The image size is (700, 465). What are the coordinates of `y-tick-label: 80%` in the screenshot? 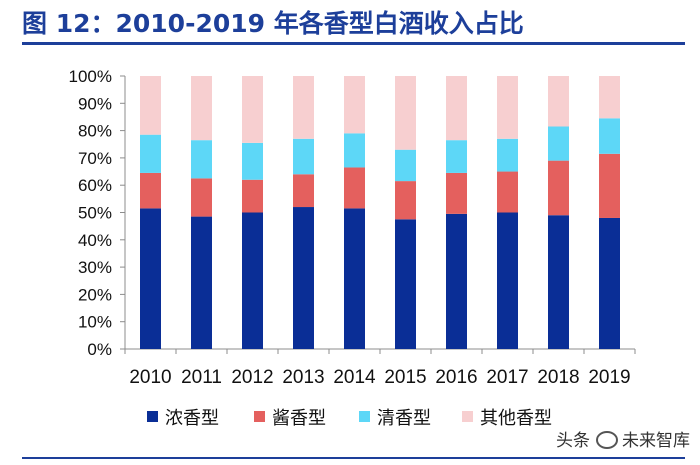 It's located at (95, 131).